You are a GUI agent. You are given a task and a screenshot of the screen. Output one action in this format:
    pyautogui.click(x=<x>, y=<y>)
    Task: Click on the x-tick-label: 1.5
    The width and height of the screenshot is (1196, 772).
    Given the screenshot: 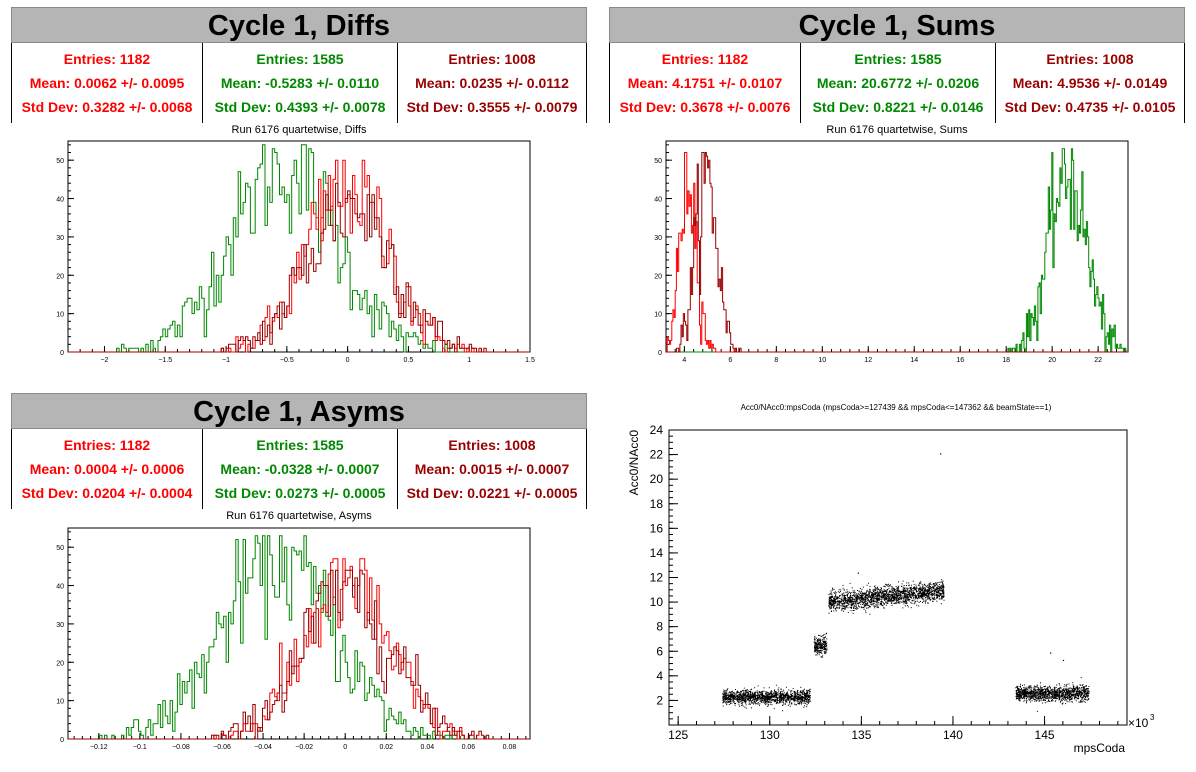 What is the action you would take?
    pyautogui.click(x=530, y=360)
    